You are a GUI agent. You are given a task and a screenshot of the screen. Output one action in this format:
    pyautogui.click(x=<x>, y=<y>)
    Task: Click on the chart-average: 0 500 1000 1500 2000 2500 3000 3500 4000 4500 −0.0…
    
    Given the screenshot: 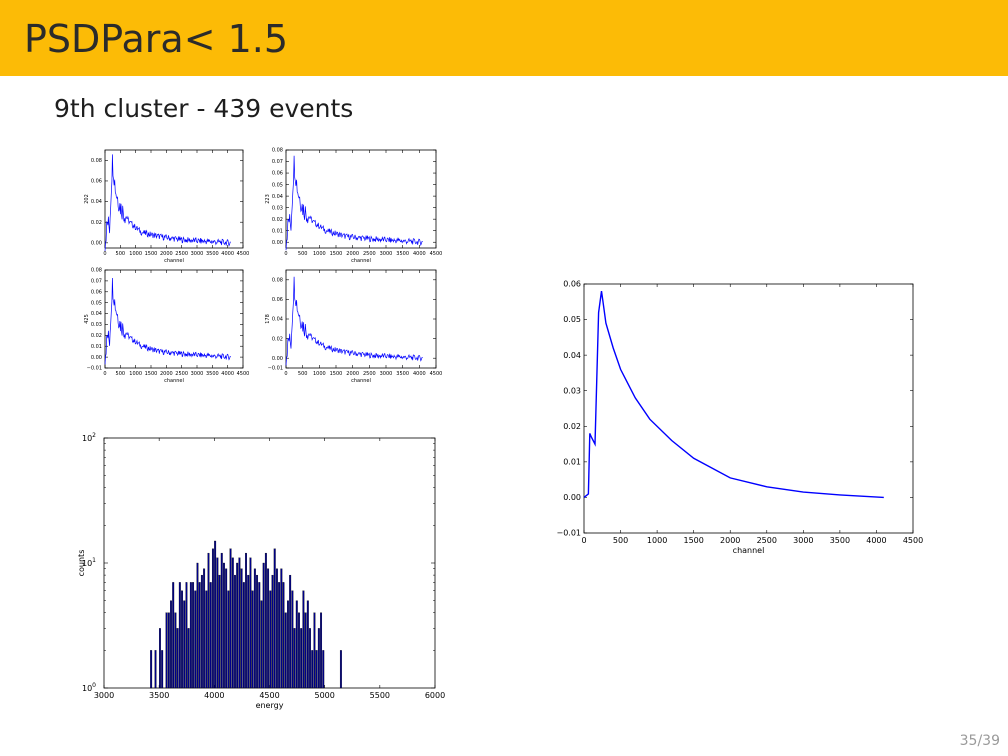 What is the action you would take?
    pyautogui.click(x=739, y=417)
    